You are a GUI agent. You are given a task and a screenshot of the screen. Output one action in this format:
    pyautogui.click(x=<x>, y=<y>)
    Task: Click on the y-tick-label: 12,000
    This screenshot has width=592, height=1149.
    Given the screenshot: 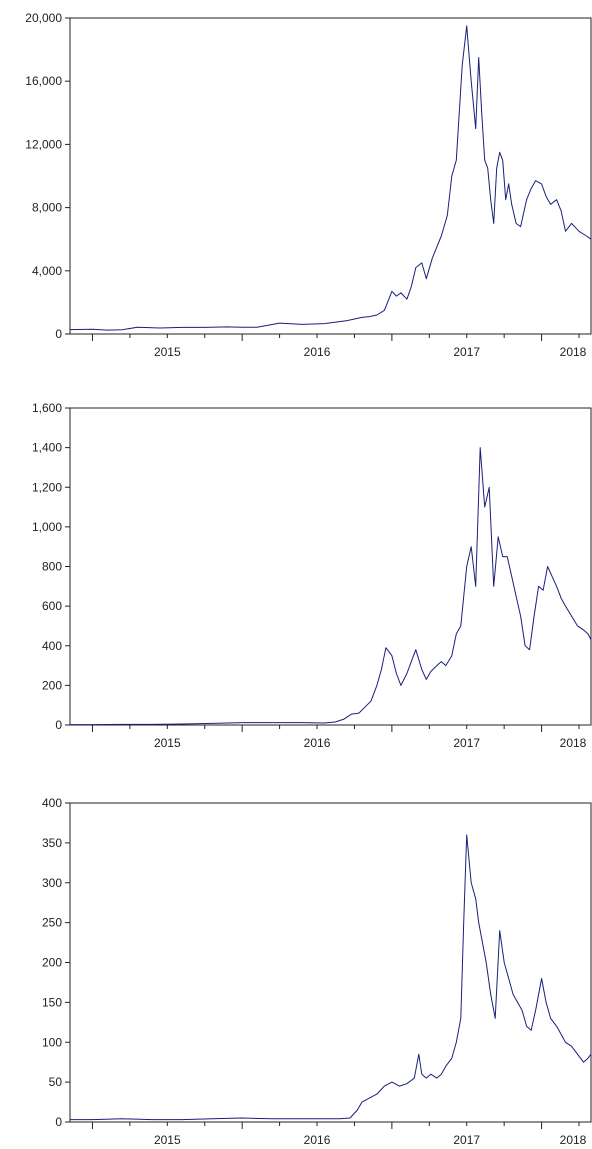 What is the action you would take?
    pyautogui.click(x=43, y=144)
    